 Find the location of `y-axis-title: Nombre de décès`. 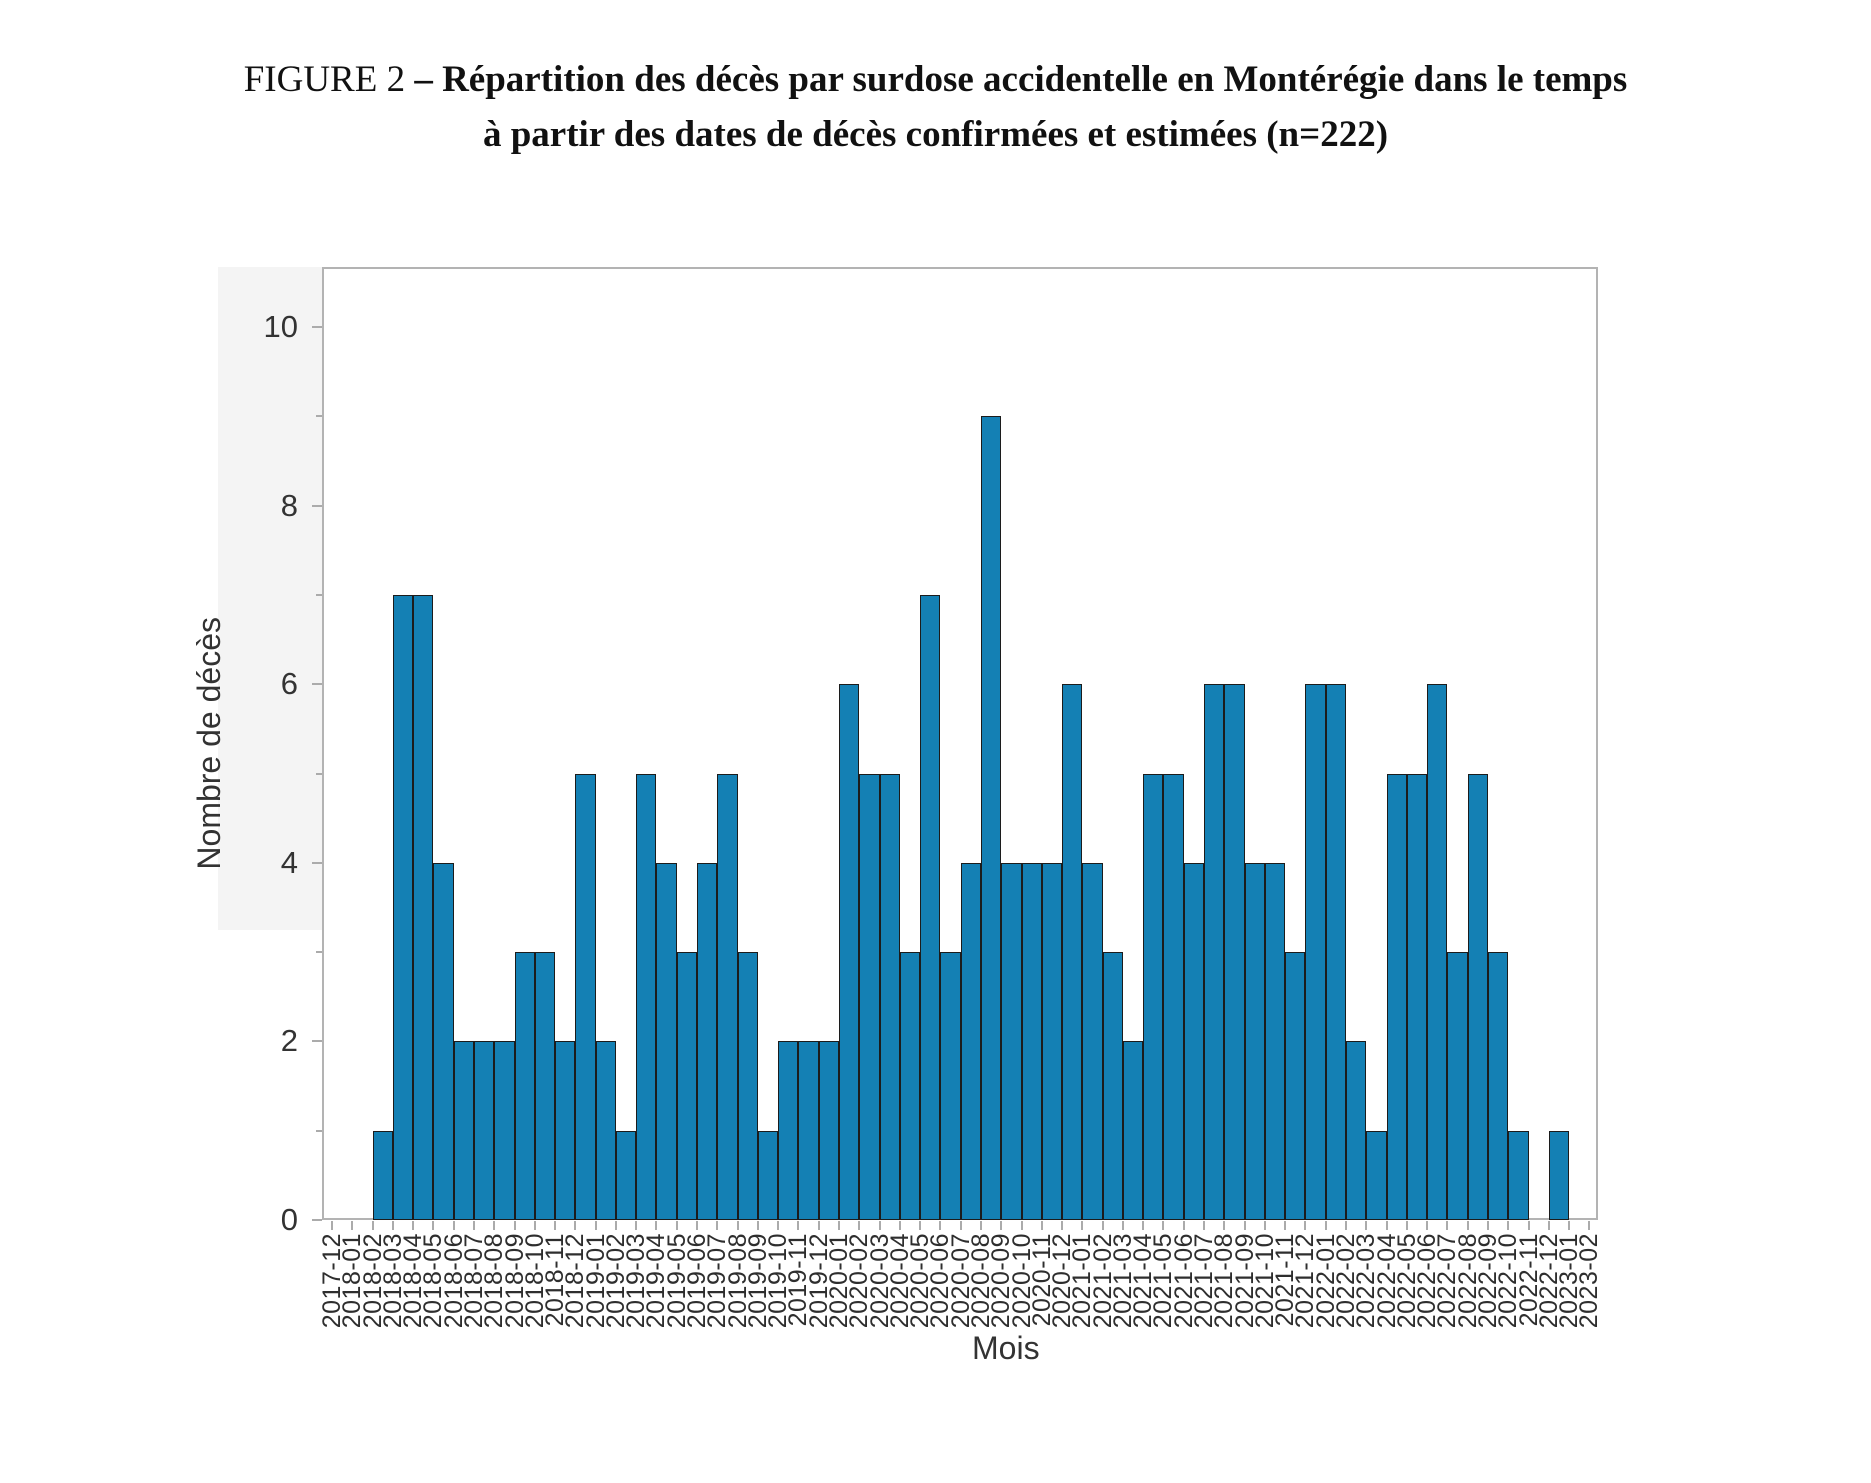

y-axis-title: Nombre de décès is located at coordinates (209, 743).